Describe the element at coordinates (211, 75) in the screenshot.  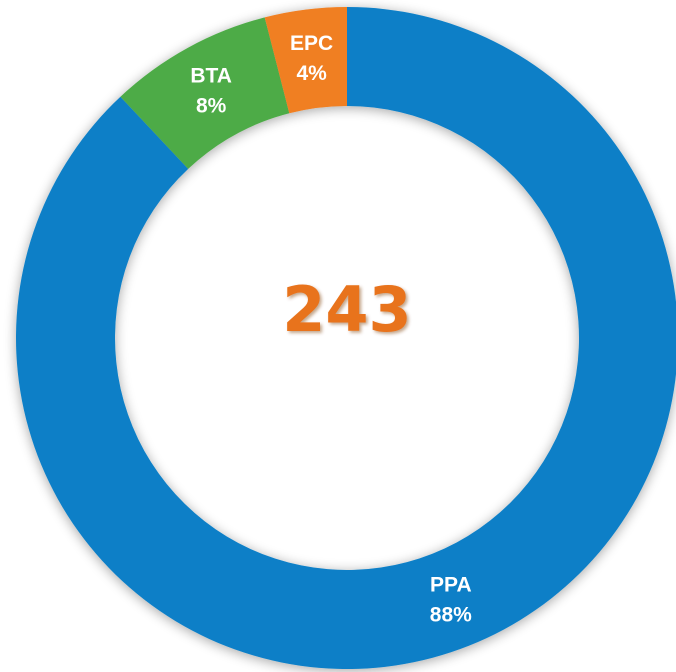
I see `segment-category: BTA` at that location.